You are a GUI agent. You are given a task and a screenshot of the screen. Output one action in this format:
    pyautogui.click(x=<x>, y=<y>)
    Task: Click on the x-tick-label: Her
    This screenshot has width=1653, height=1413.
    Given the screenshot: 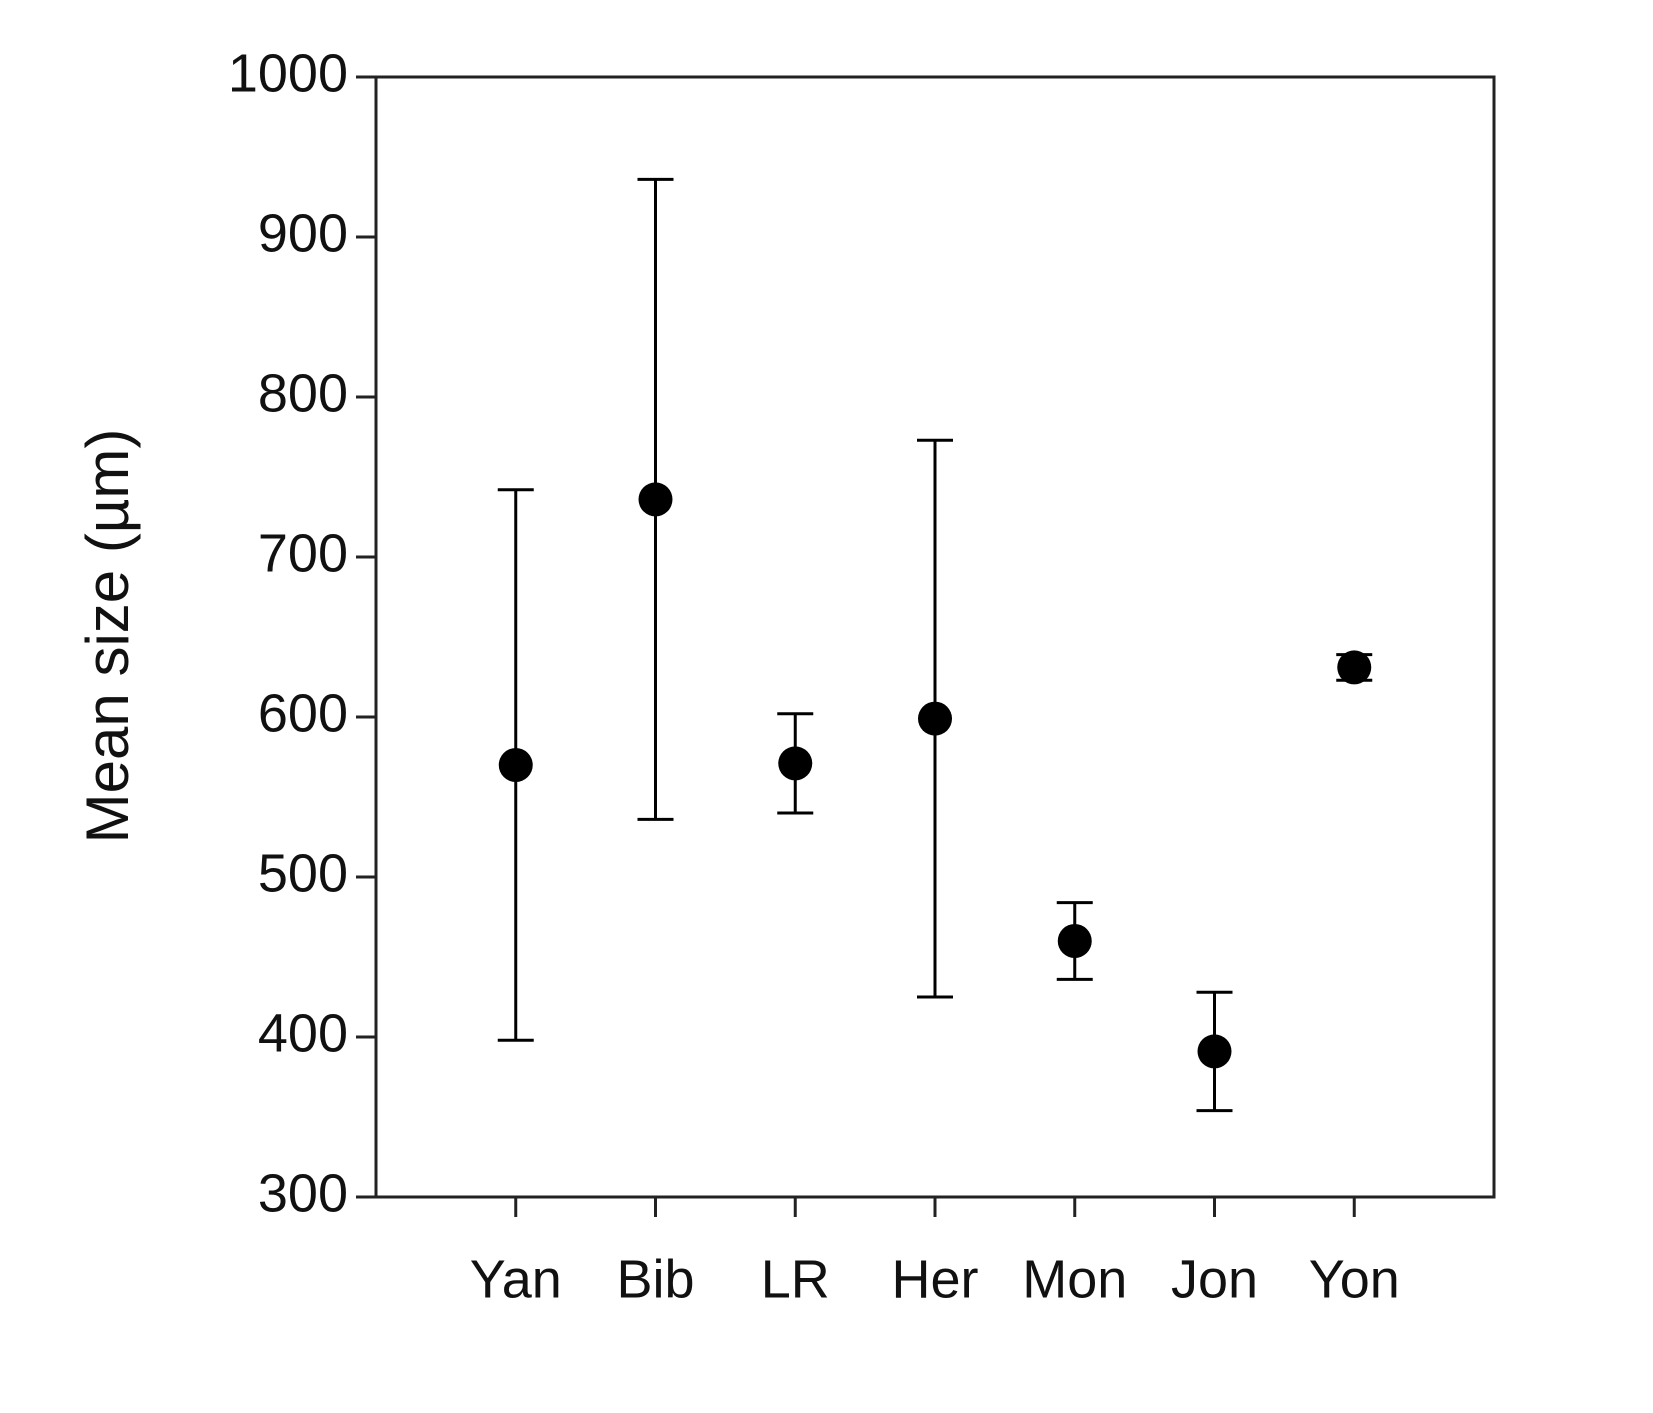 What is the action you would take?
    pyautogui.click(x=934, y=1279)
    